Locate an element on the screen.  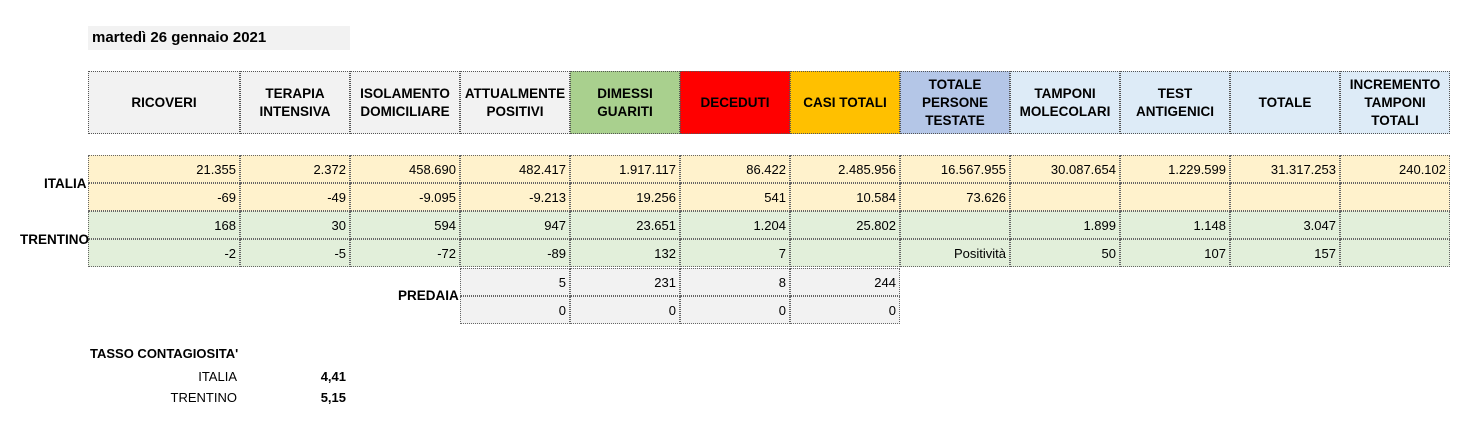
italia-delta-cell: -69 is located at coordinates (164, 197).